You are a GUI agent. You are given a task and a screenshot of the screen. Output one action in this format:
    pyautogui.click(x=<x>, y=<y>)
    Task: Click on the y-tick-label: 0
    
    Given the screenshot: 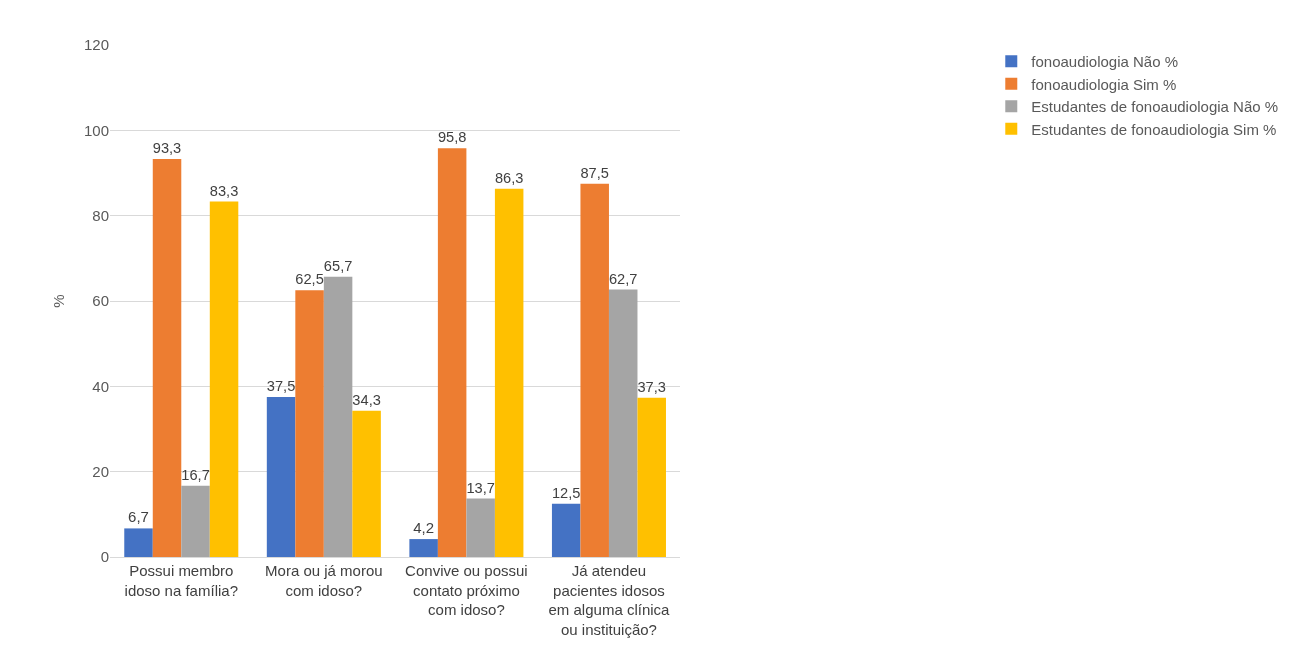 What is the action you would take?
    pyautogui.click(x=104, y=557)
    